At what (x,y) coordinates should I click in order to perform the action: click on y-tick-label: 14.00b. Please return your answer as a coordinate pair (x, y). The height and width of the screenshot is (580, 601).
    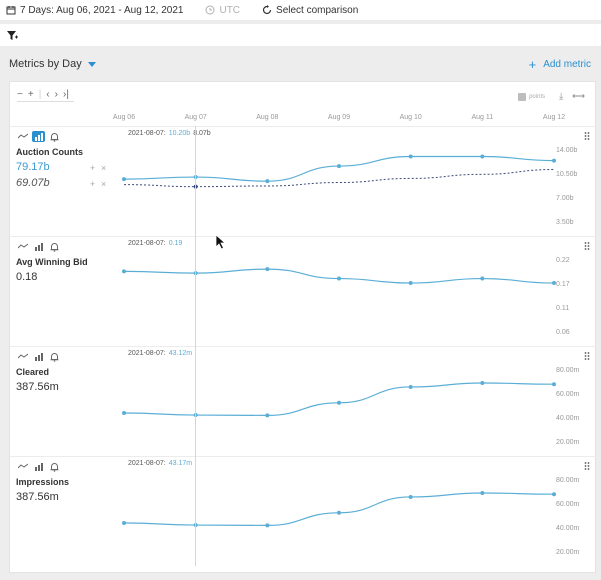
    Looking at the image, I should click on (567, 150).